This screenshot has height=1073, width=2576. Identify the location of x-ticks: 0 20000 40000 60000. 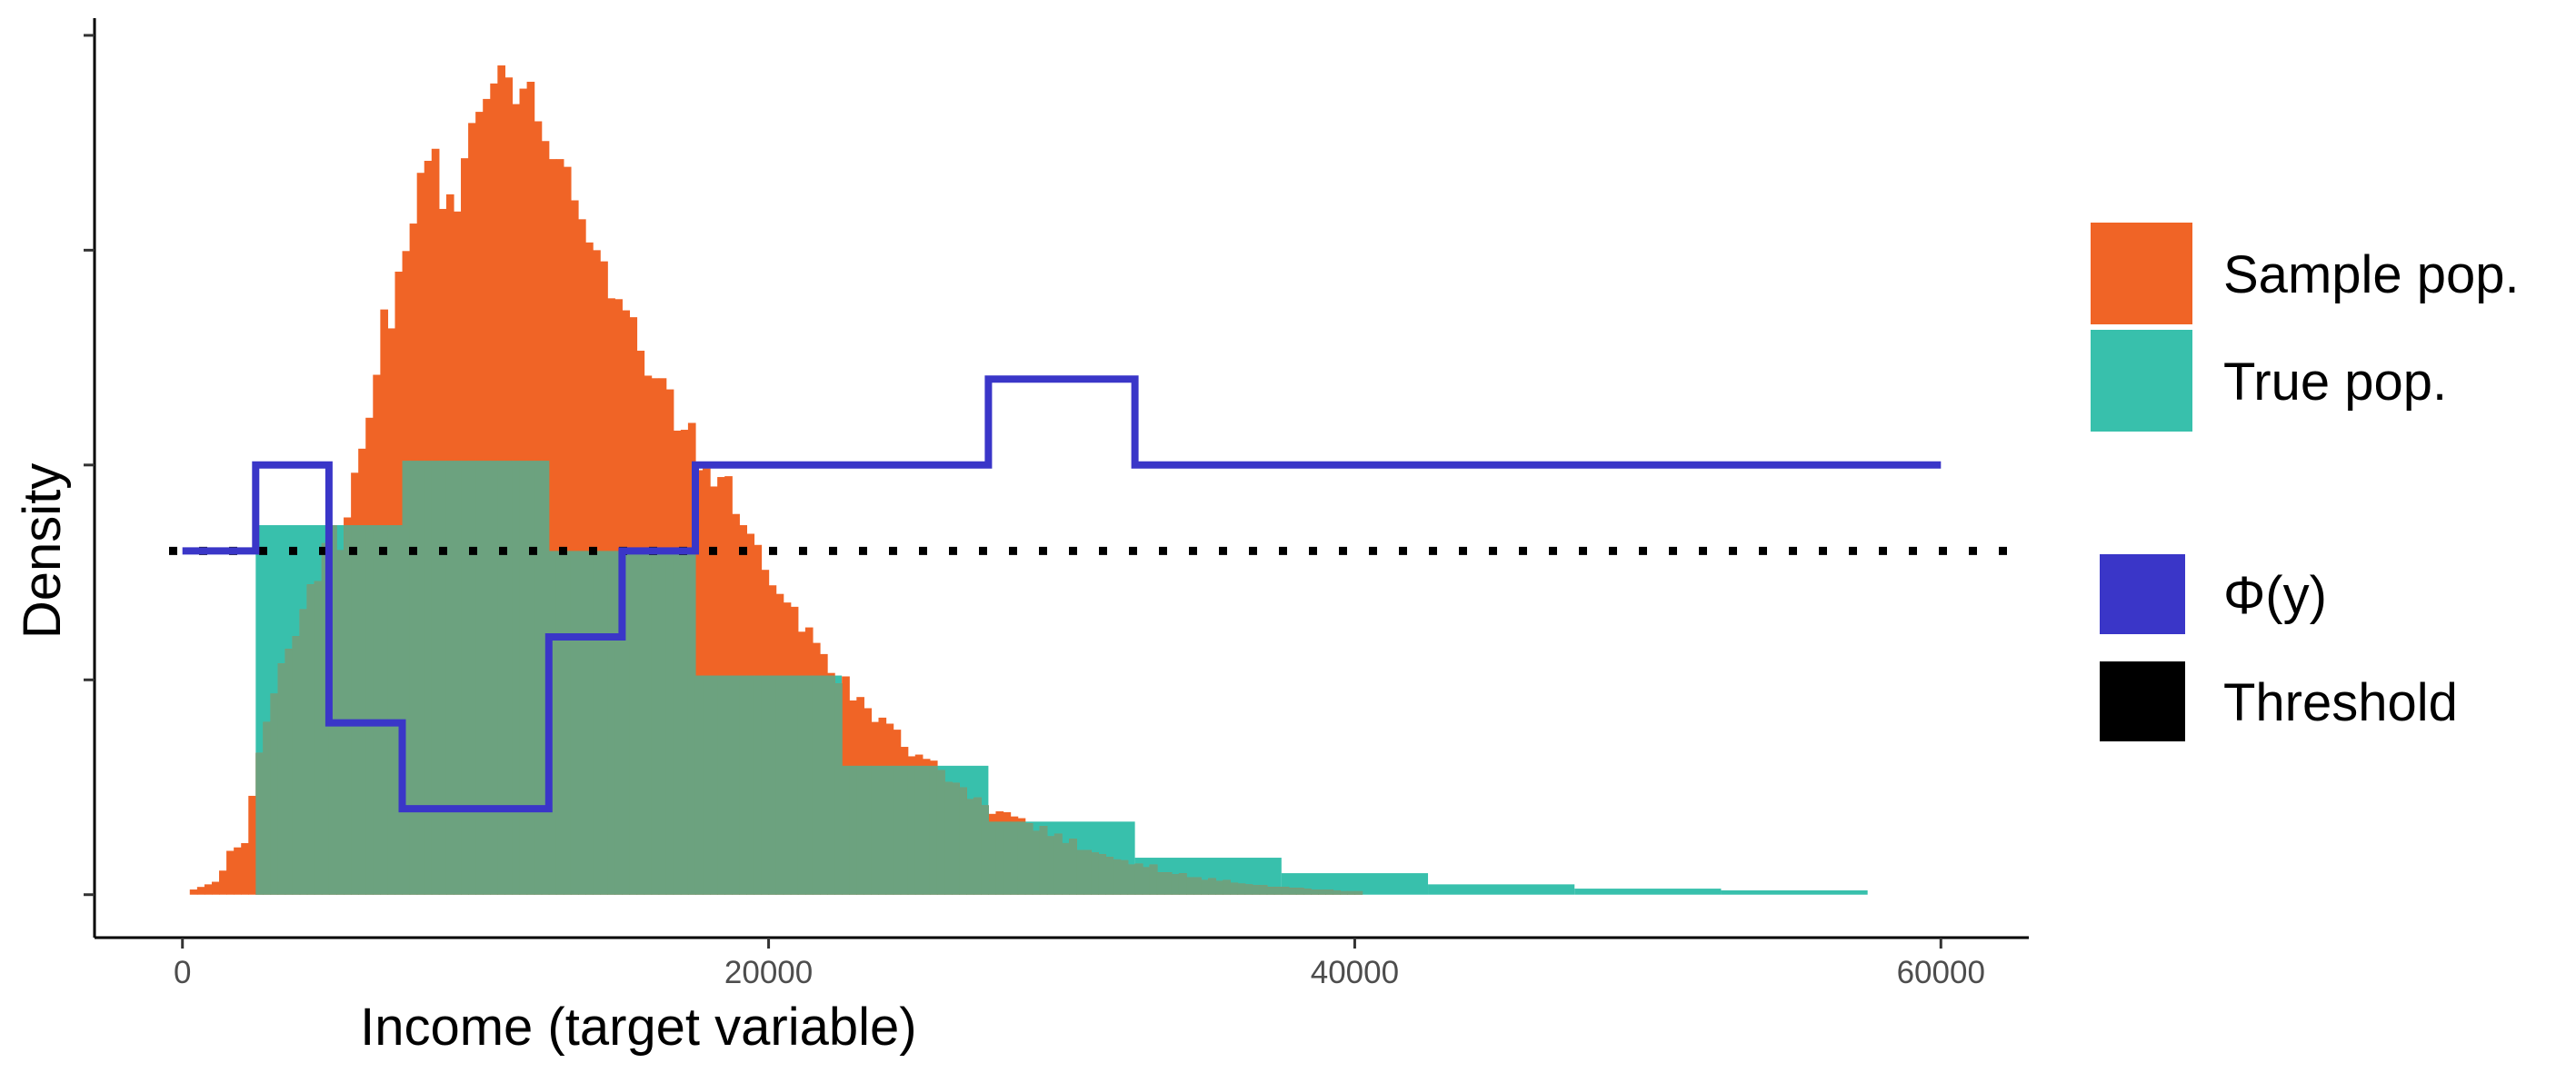
(1079, 964).